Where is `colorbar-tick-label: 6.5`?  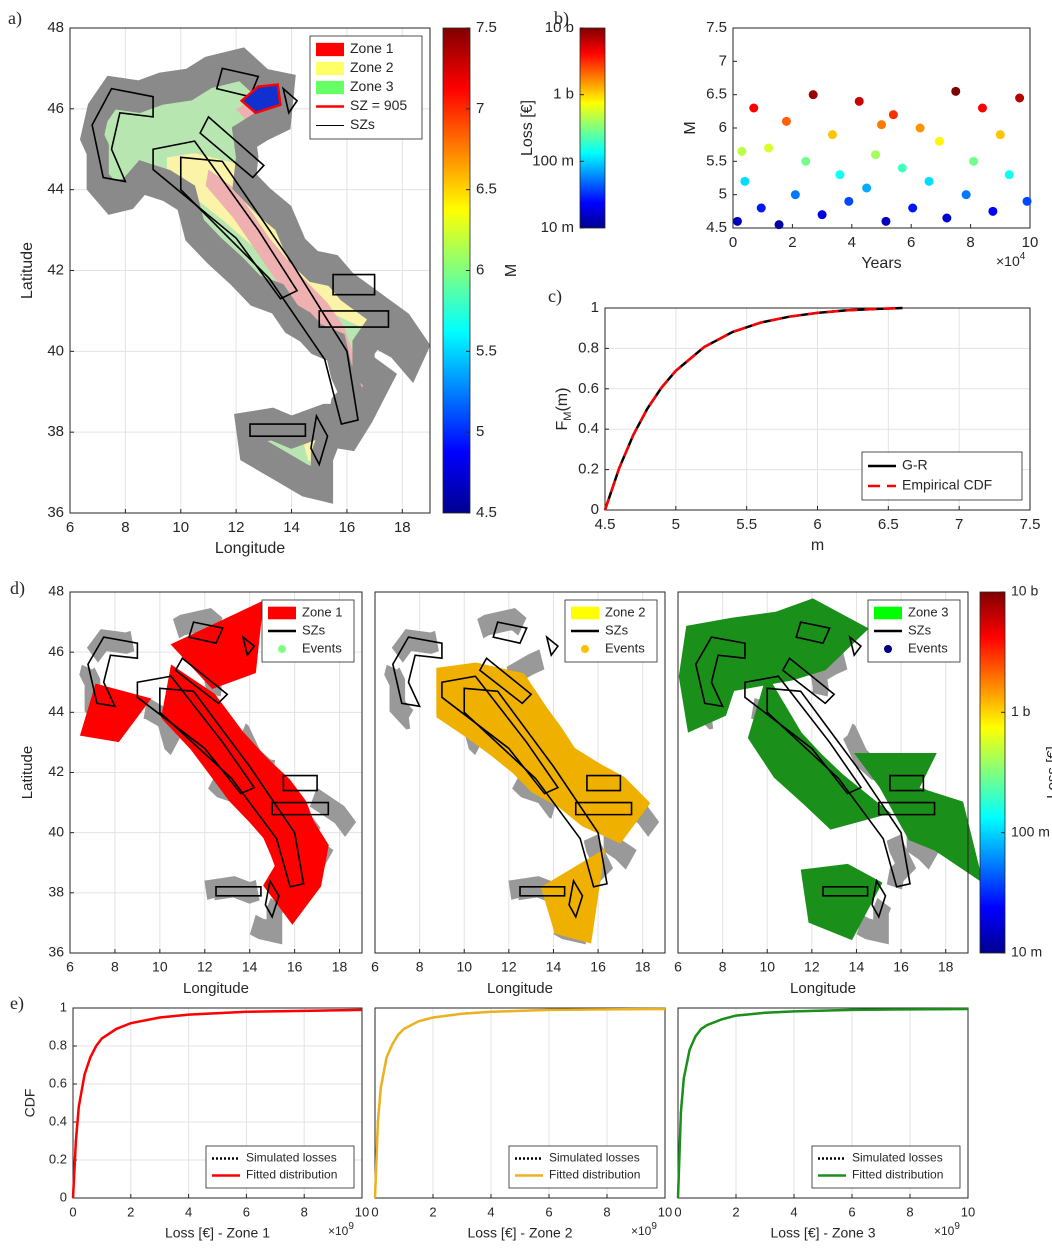
colorbar-tick-label: 6.5 is located at coordinates (486, 189).